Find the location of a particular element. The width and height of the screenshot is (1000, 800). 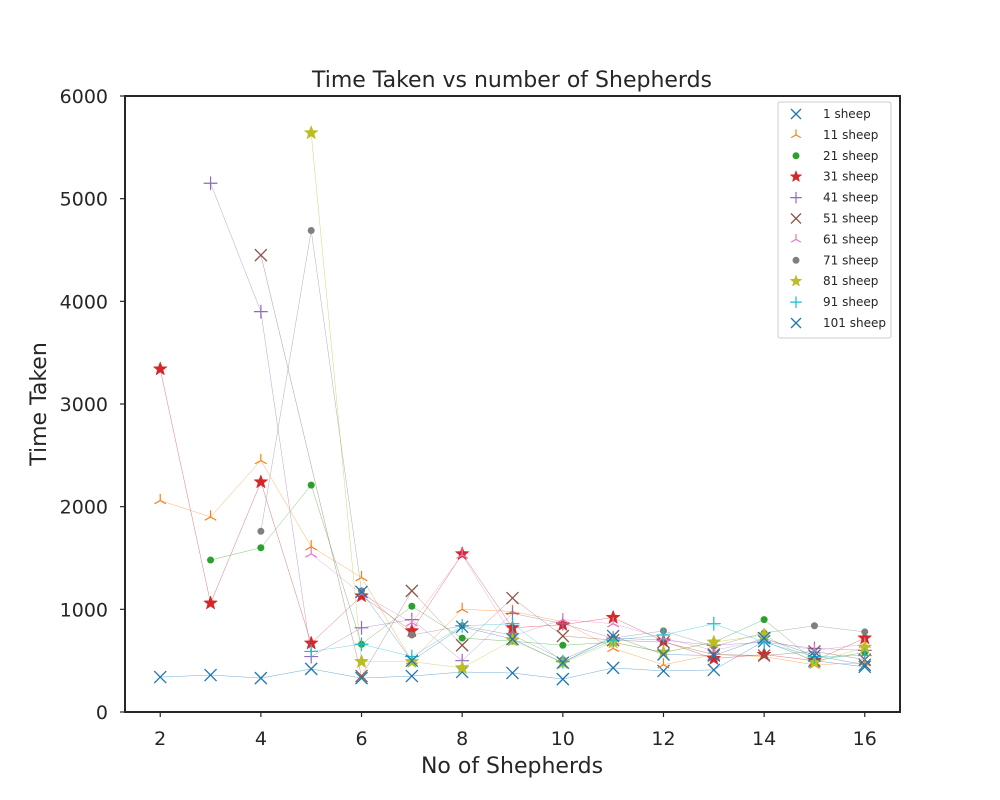

x-axis-label: No of Shepherds is located at coordinates (512, 766).